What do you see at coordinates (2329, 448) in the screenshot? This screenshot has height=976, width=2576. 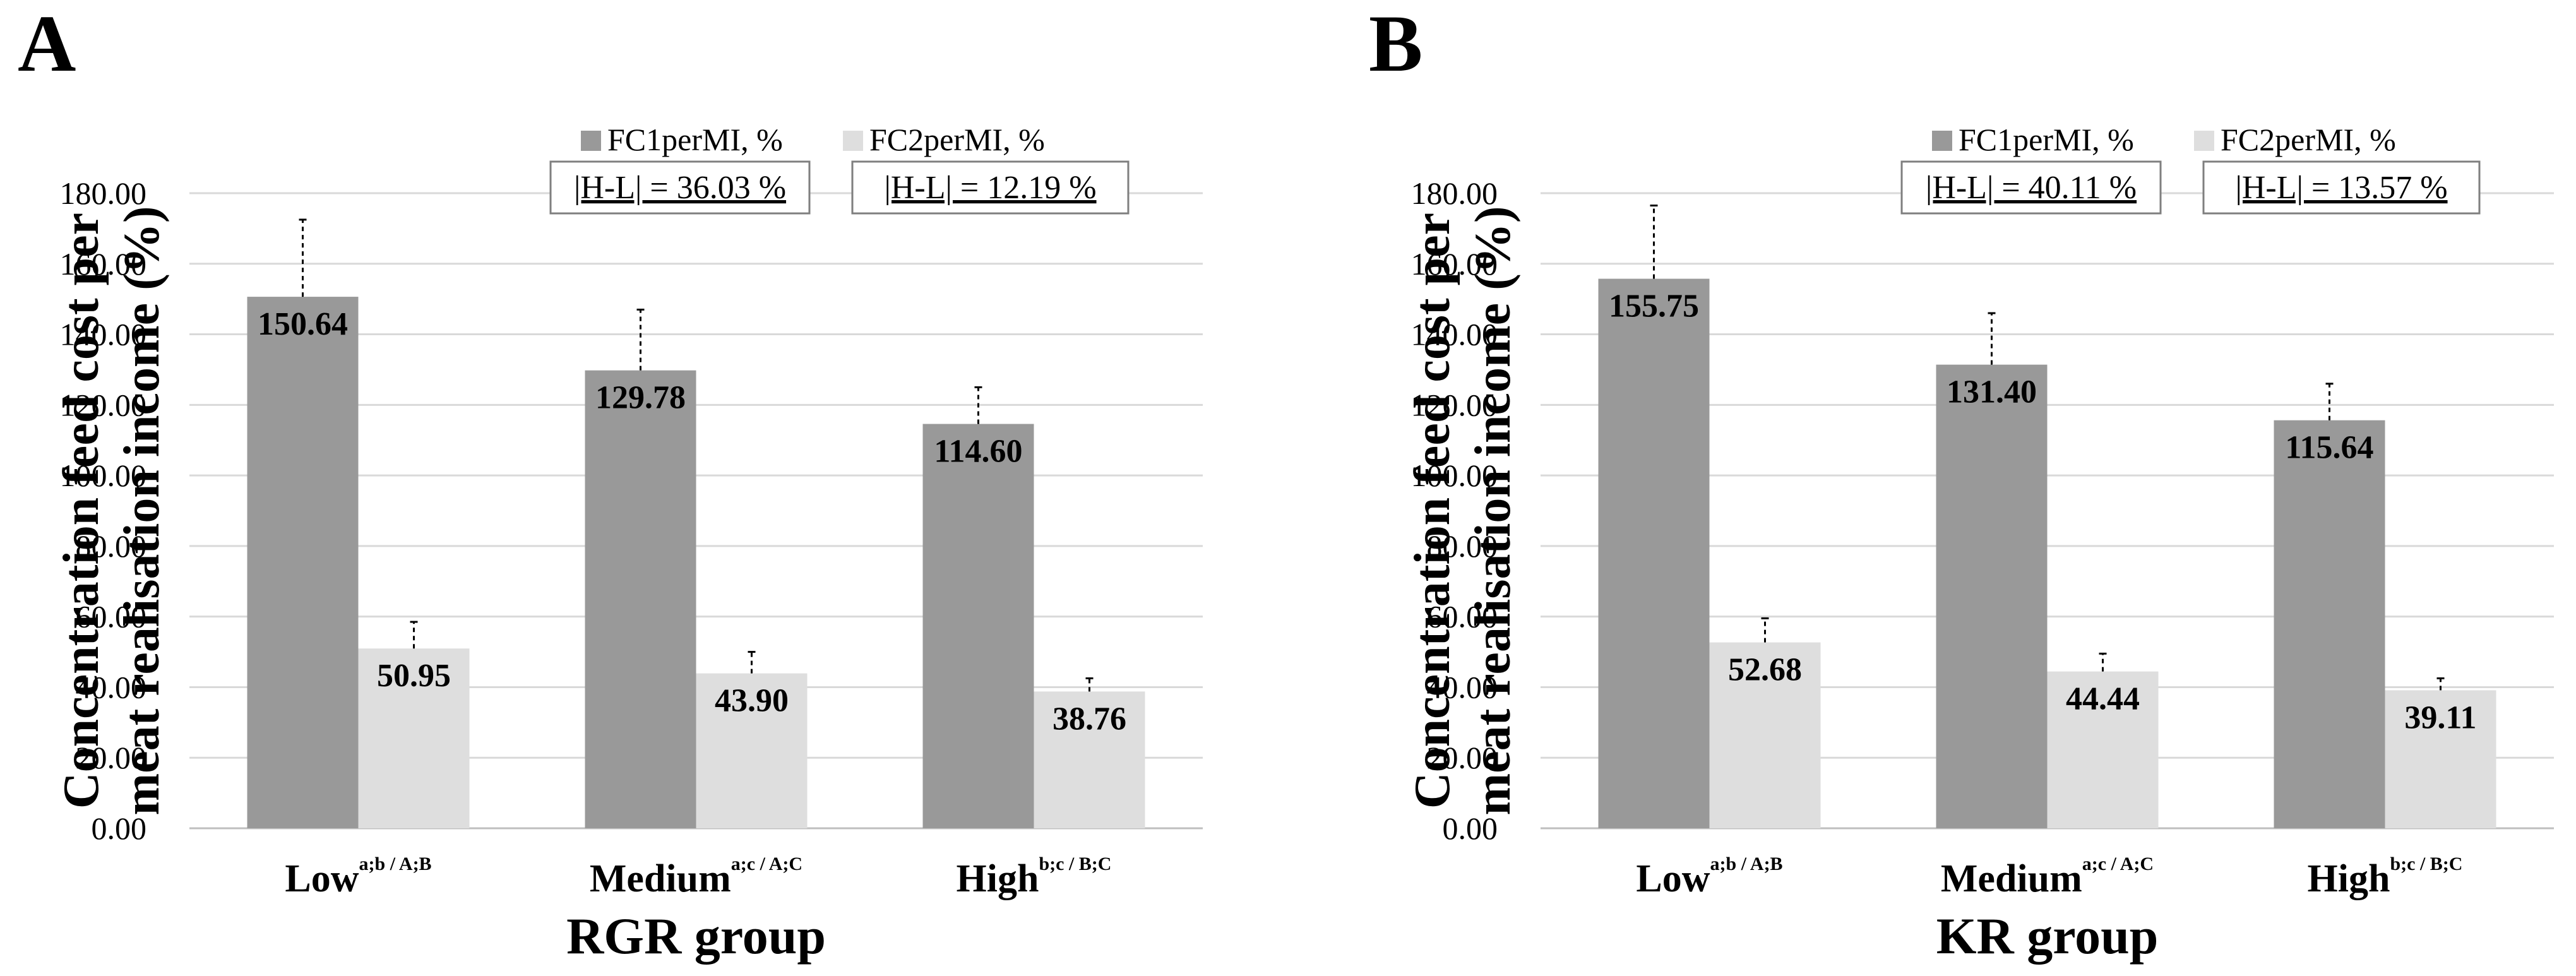 I see `data-label: 115.64` at bounding box center [2329, 448].